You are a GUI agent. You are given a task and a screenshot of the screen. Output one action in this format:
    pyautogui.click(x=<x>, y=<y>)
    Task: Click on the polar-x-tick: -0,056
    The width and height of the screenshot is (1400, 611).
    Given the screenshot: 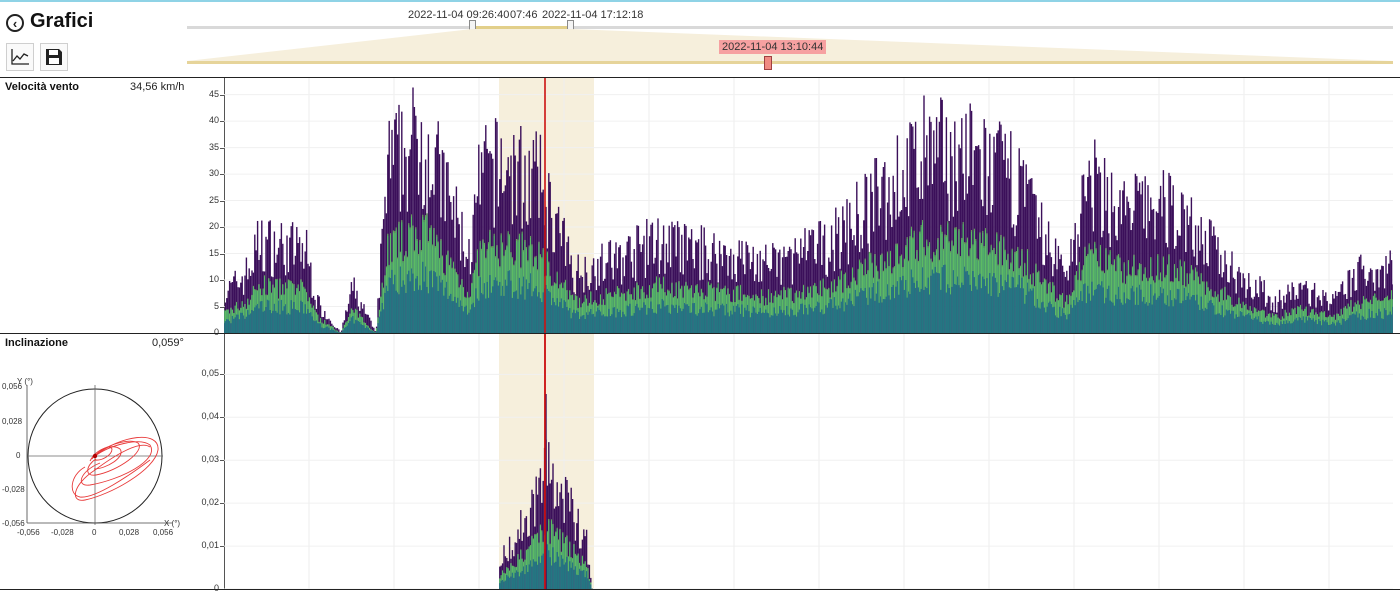 What is the action you would take?
    pyautogui.click(x=28, y=532)
    